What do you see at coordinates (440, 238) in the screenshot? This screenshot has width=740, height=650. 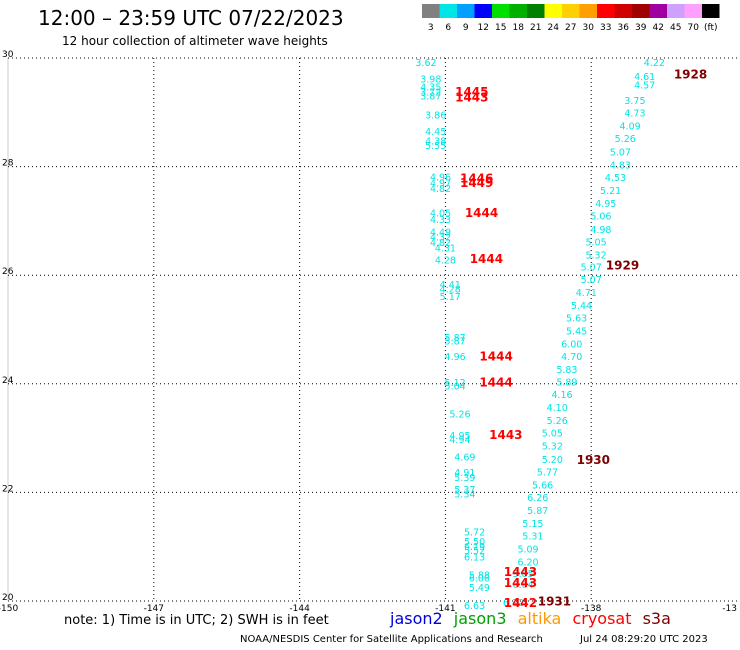 I see `swh-label-west-track: 4.32` at bounding box center [440, 238].